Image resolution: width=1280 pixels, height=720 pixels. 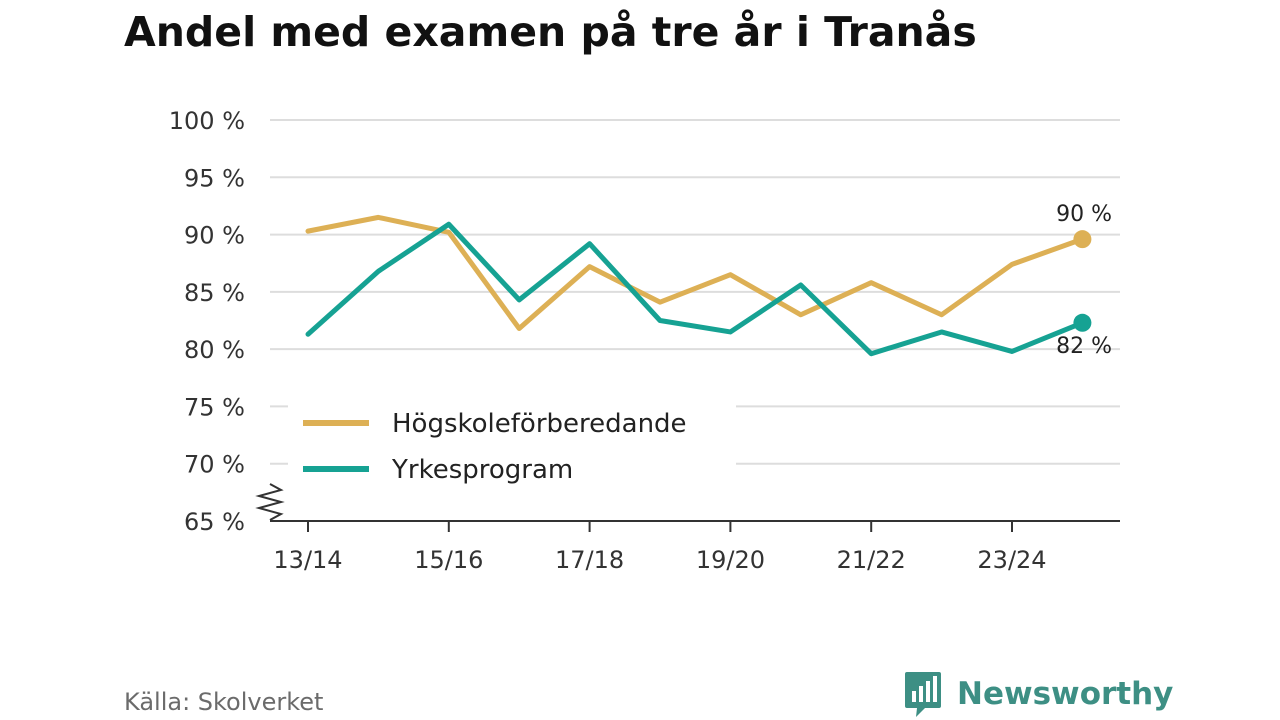 What do you see at coordinates (214, 236) in the screenshot?
I see `y-tick-label: 90 %` at bounding box center [214, 236].